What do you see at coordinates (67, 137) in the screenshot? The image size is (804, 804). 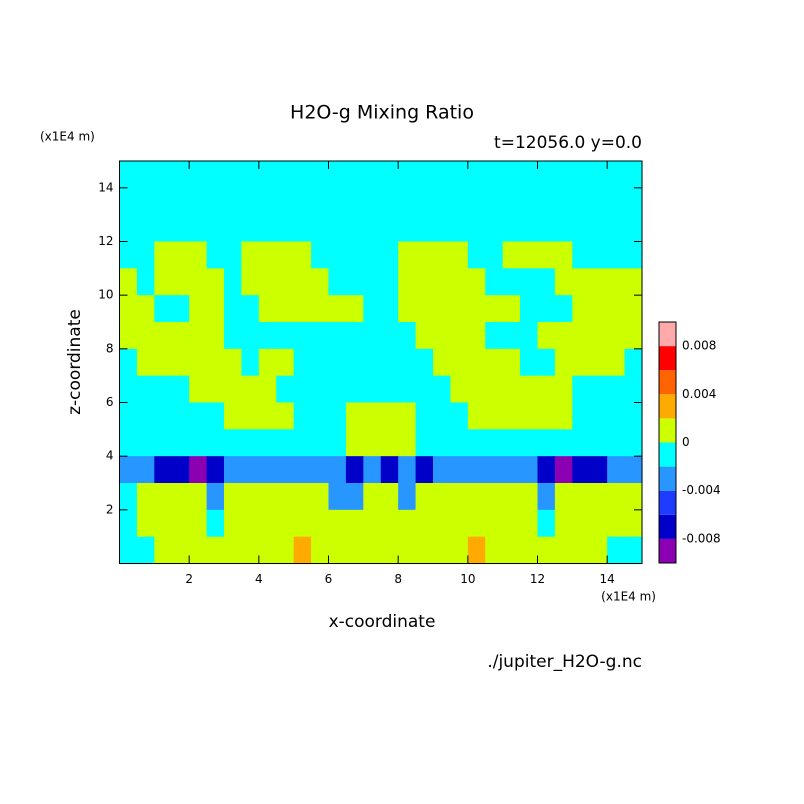 I see `y-unit: (x1E4 m)` at bounding box center [67, 137].